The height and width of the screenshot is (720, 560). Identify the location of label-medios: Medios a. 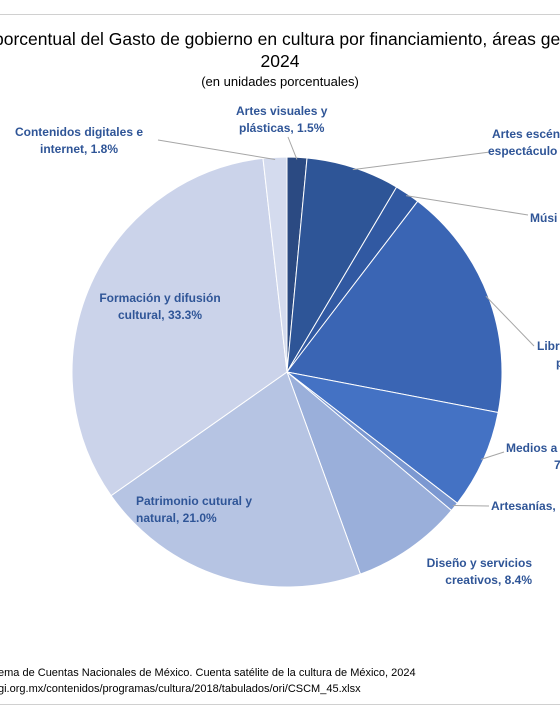
(532, 448).